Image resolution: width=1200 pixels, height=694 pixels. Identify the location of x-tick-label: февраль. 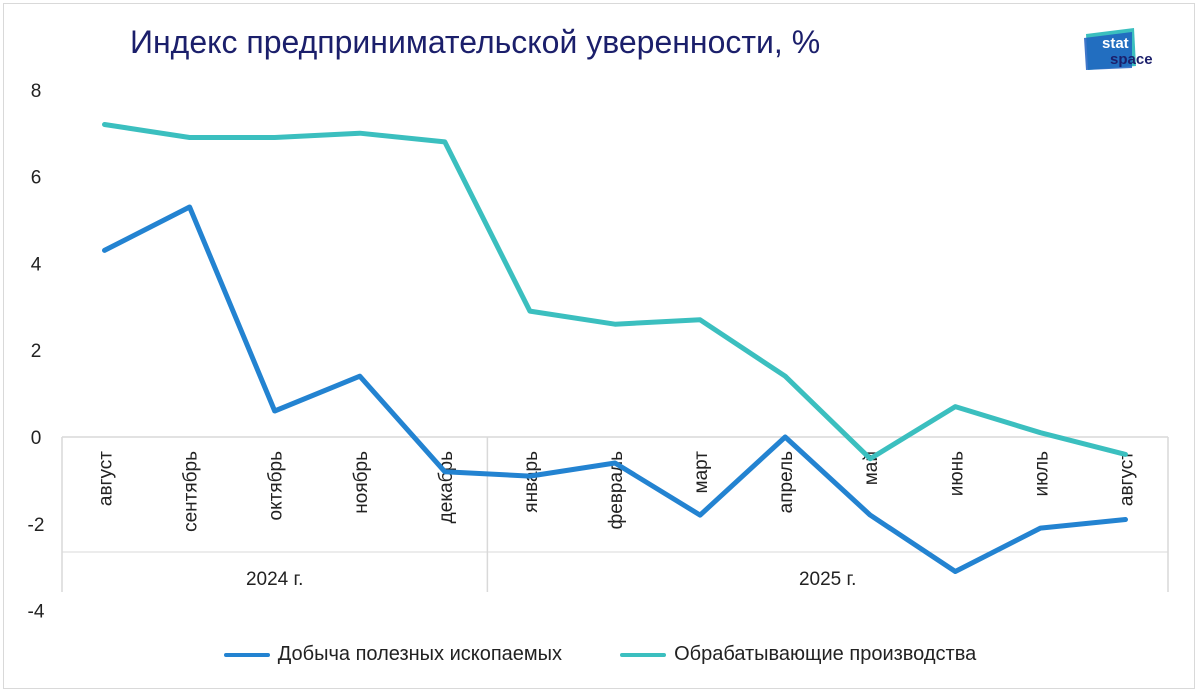
(616, 490).